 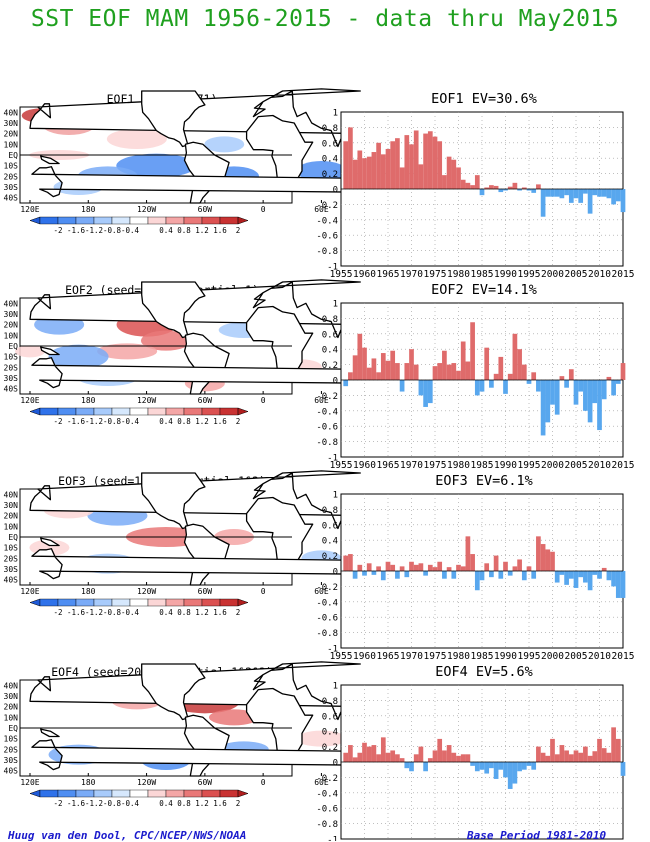 What do you see at coordinates (11, 123) in the screenshot?
I see `lat-label: 30N` at bounding box center [11, 123].